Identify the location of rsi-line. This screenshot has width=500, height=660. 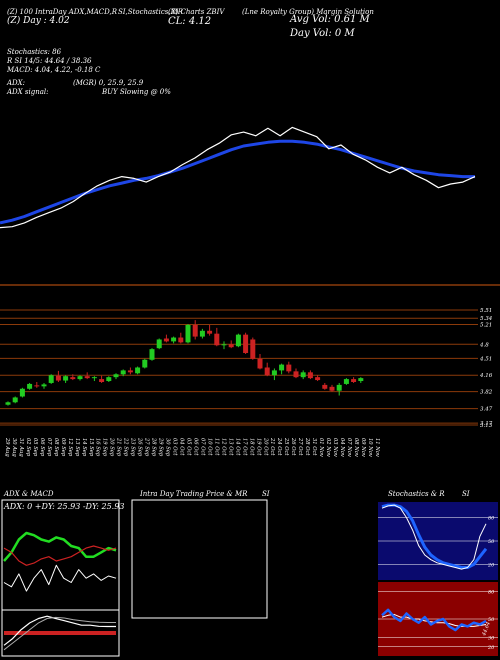
(434, 620).